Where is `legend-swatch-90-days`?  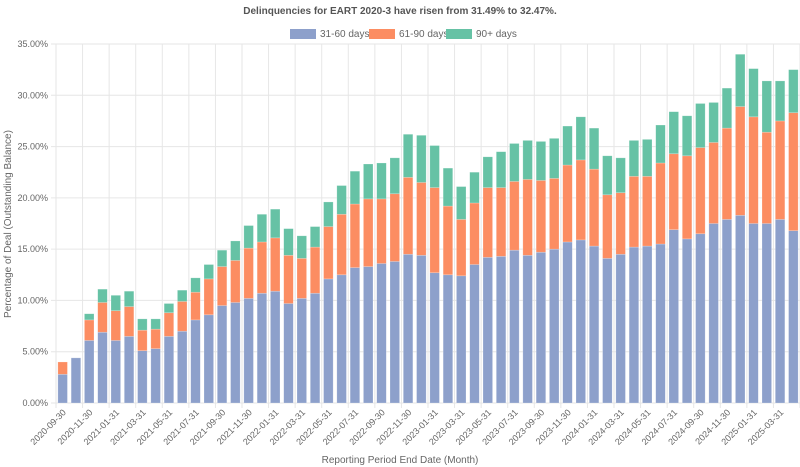
legend-swatch-90-days is located at coordinates (459, 34).